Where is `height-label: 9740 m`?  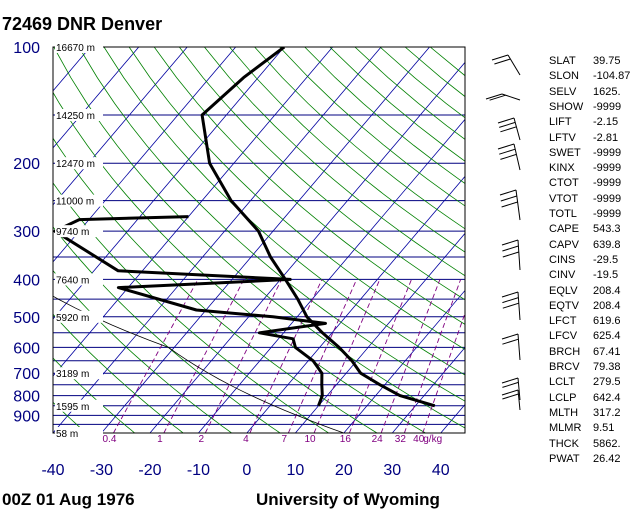
height-label: 9740 m is located at coordinates (72, 232).